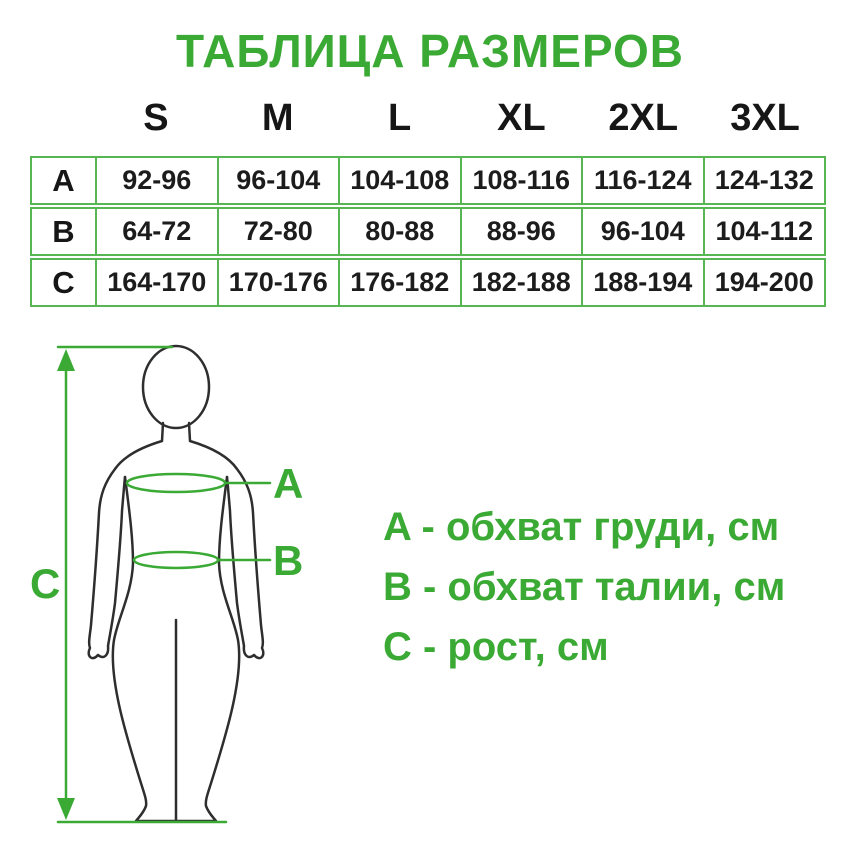  What do you see at coordinates (401, 231) in the screenshot?
I see `cell-b-l: 80-88` at bounding box center [401, 231].